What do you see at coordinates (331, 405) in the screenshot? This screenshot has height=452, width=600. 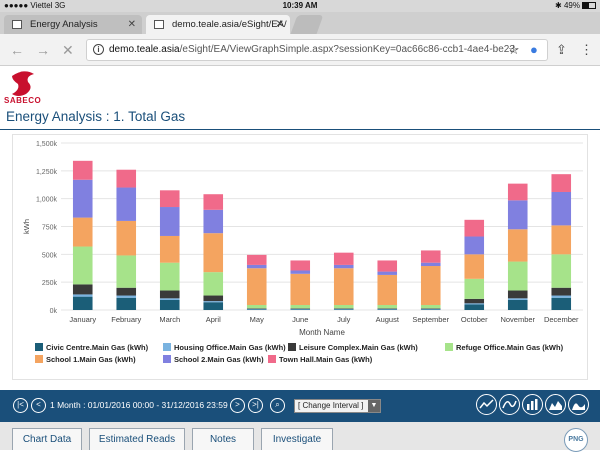 I see `change-interval-label: [ Change Interval ]` at bounding box center [331, 405].